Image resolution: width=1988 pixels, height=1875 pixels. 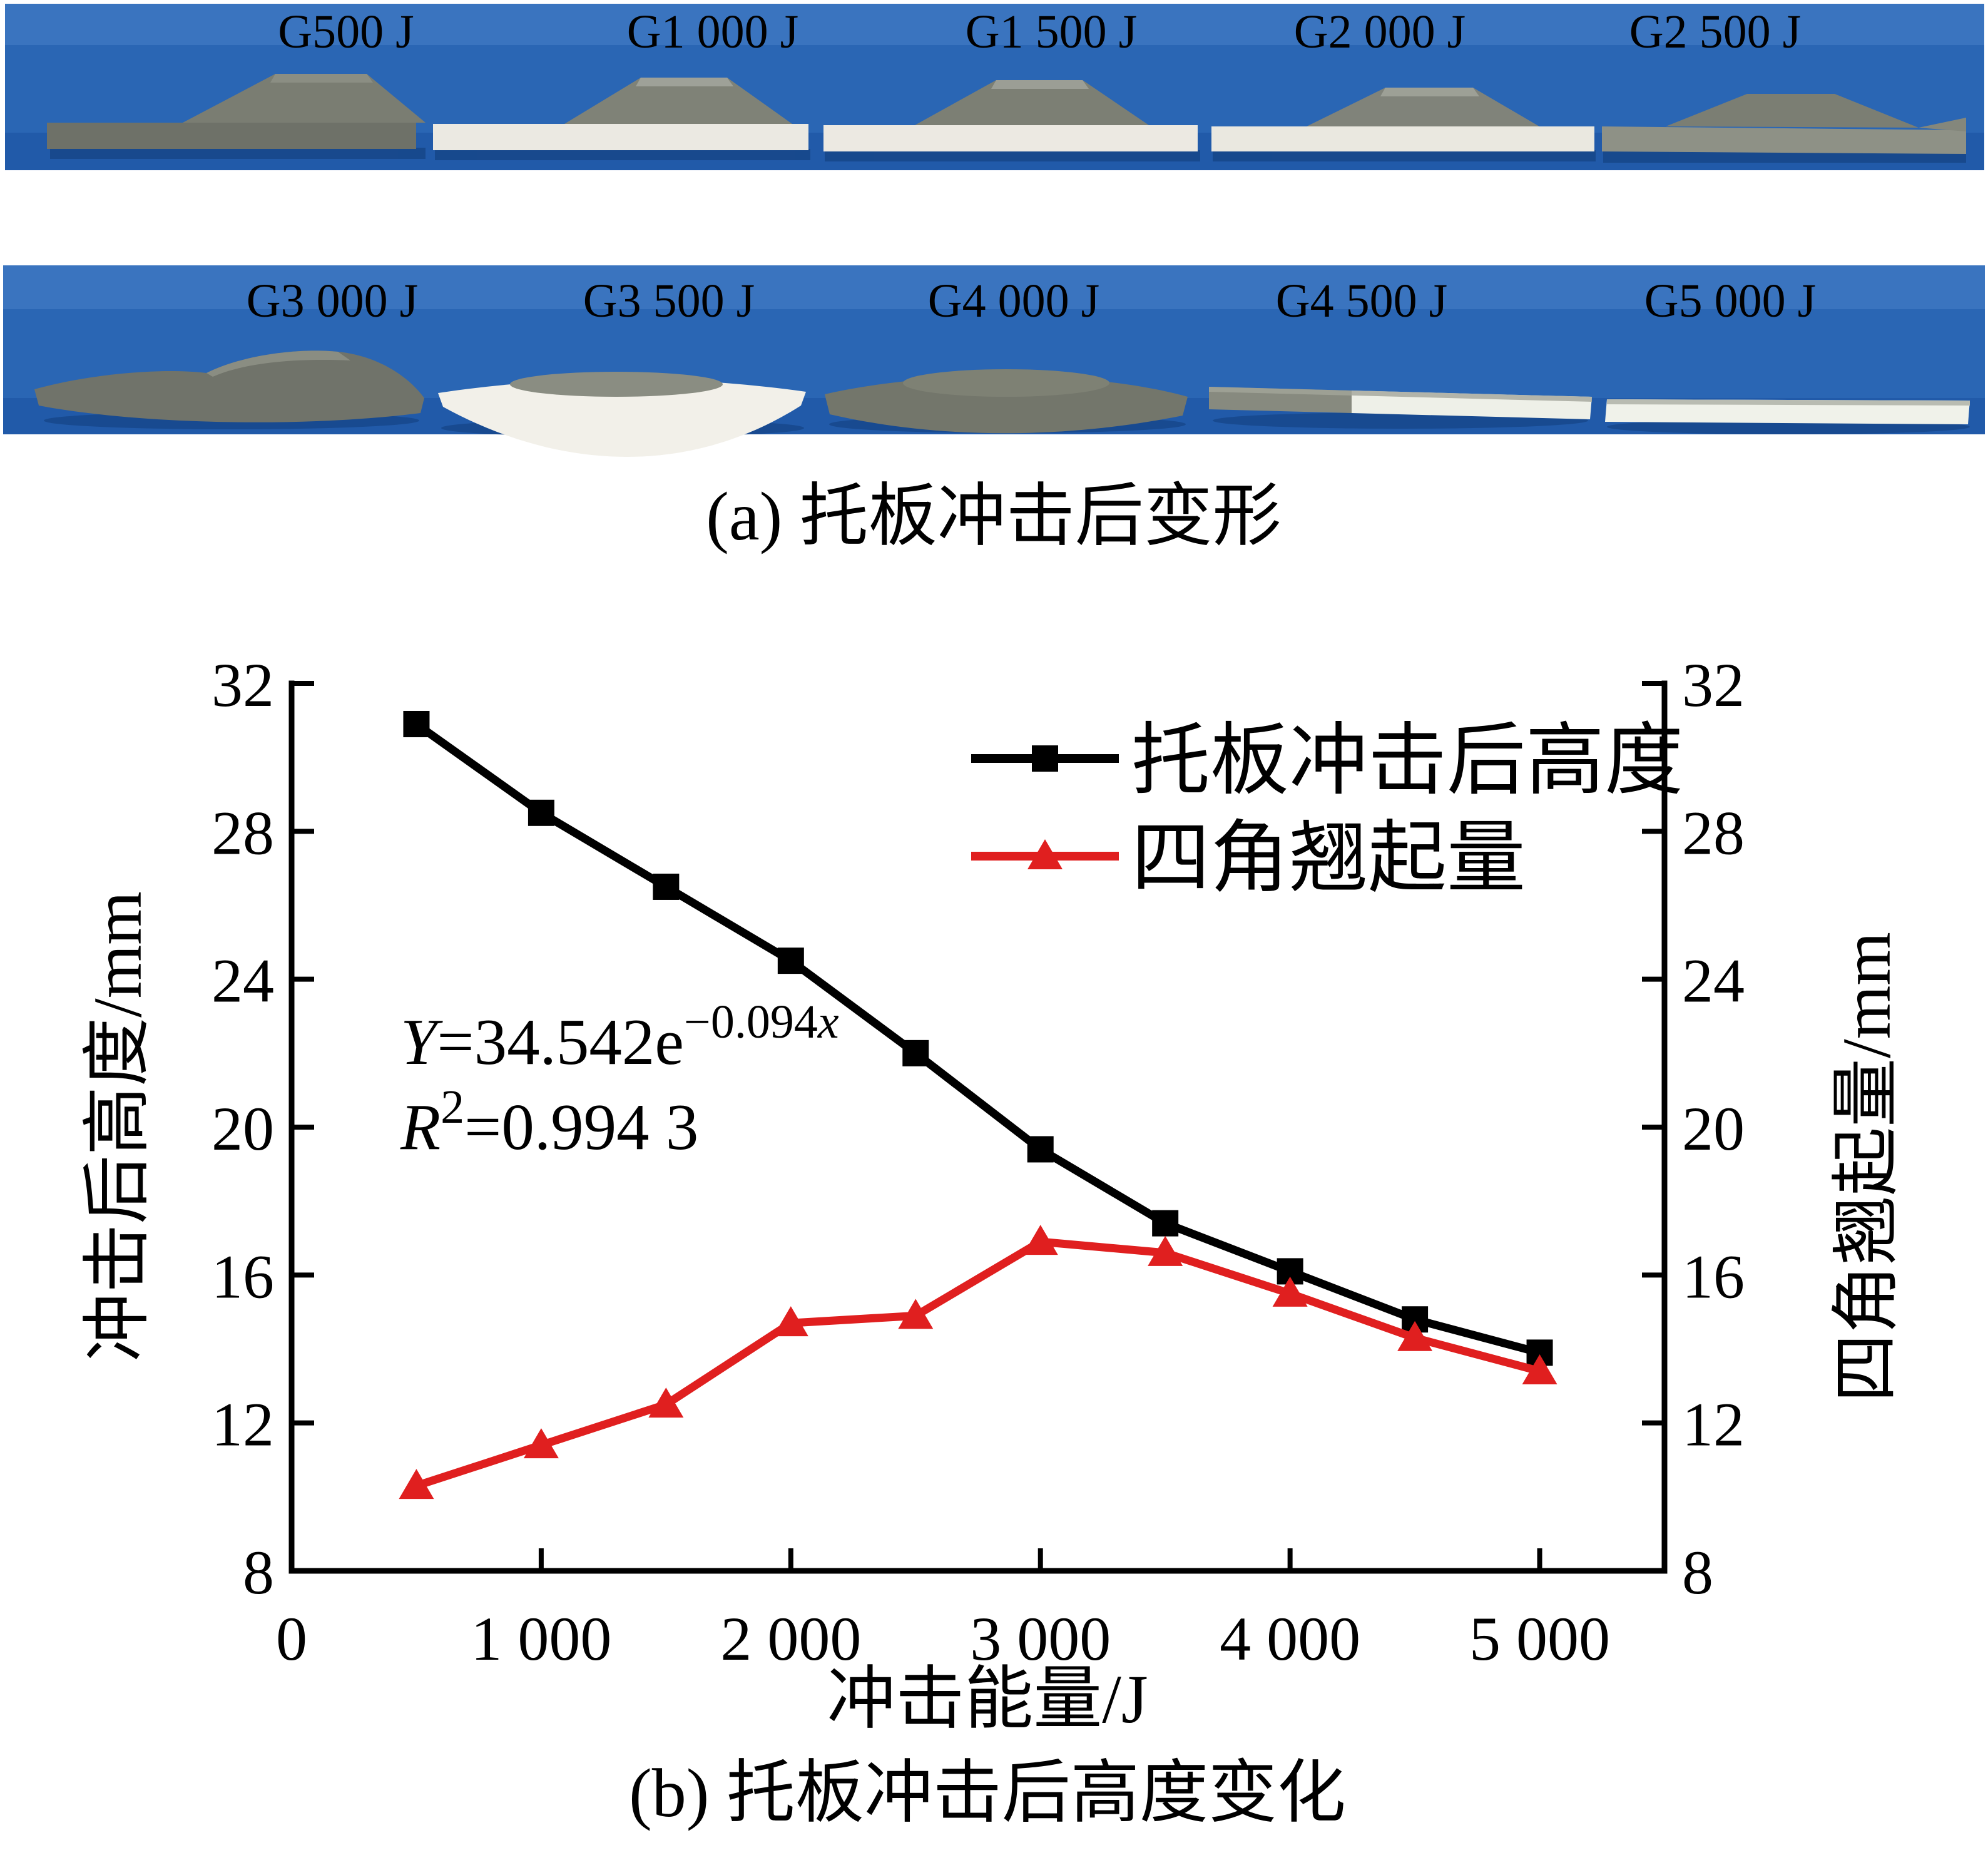 What do you see at coordinates (332, 301) in the screenshot?
I see `strip2-label-0: G3 000 J` at bounding box center [332, 301].